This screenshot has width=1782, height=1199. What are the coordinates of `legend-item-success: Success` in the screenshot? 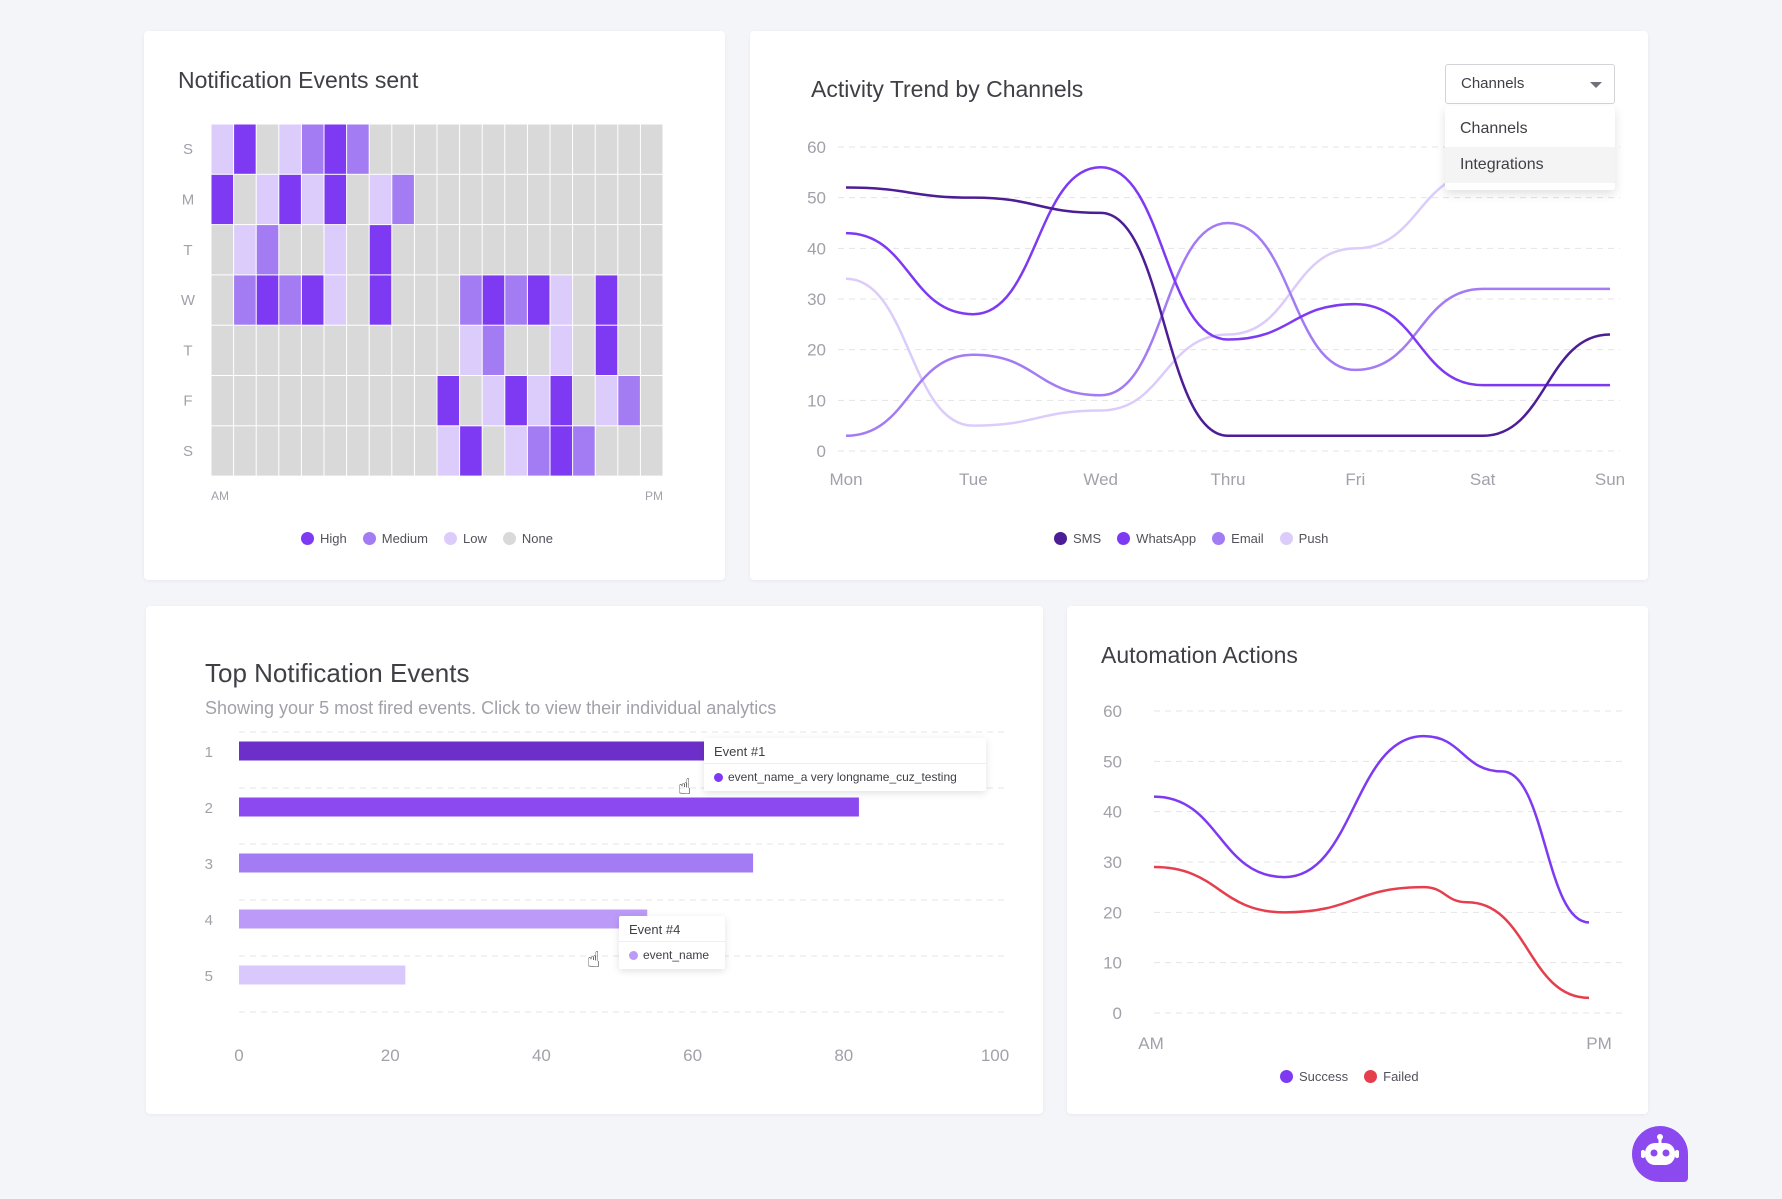 It's located at (1314, 1076).